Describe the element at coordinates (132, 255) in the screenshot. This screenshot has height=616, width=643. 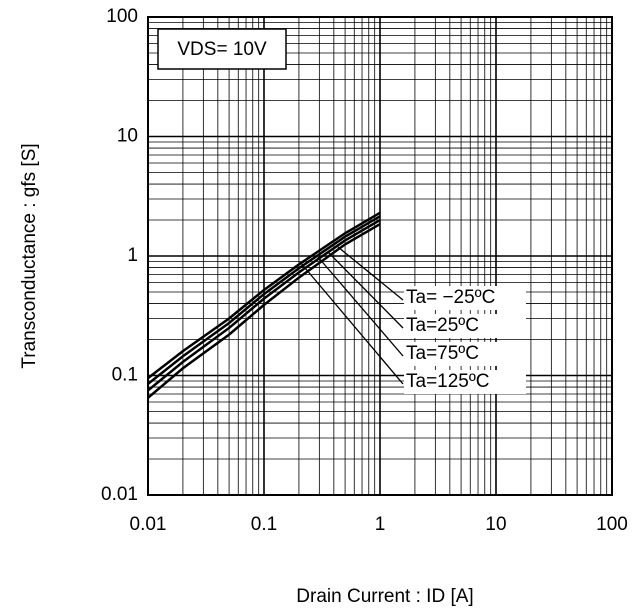
I see `y-tick-label: 1` at that location.